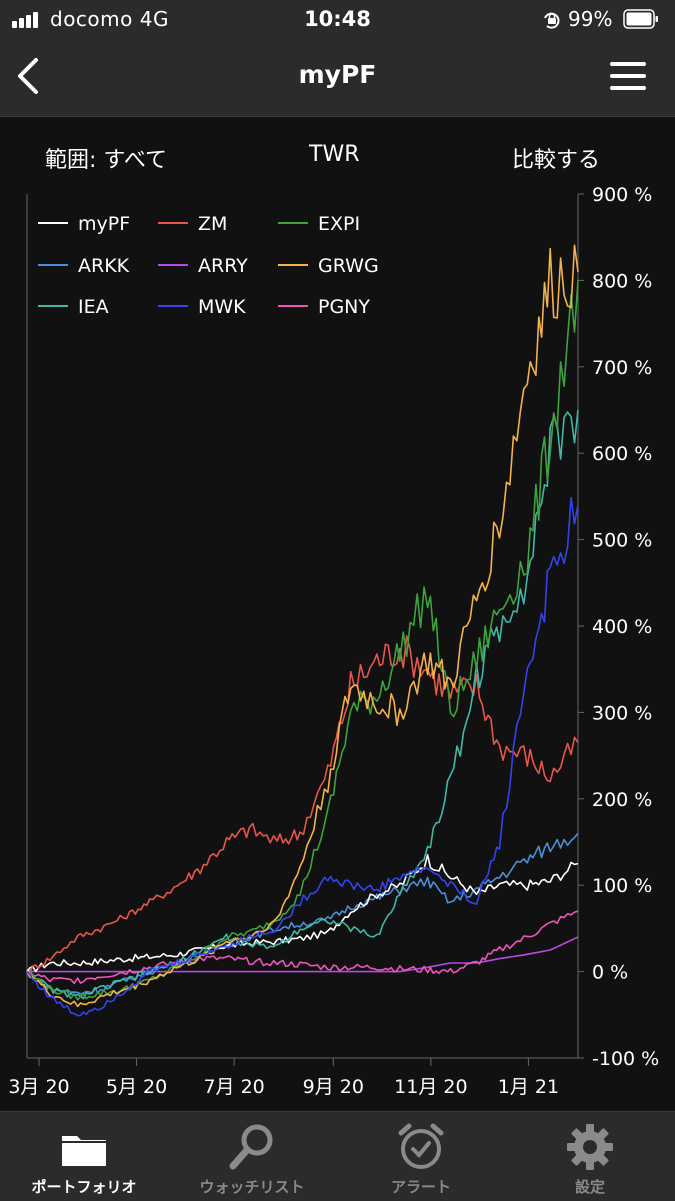  What do you see at coordinates (420, 1187) in the screenshot?
I see `tab-label: アラート` at bounding box center [420, 1187].